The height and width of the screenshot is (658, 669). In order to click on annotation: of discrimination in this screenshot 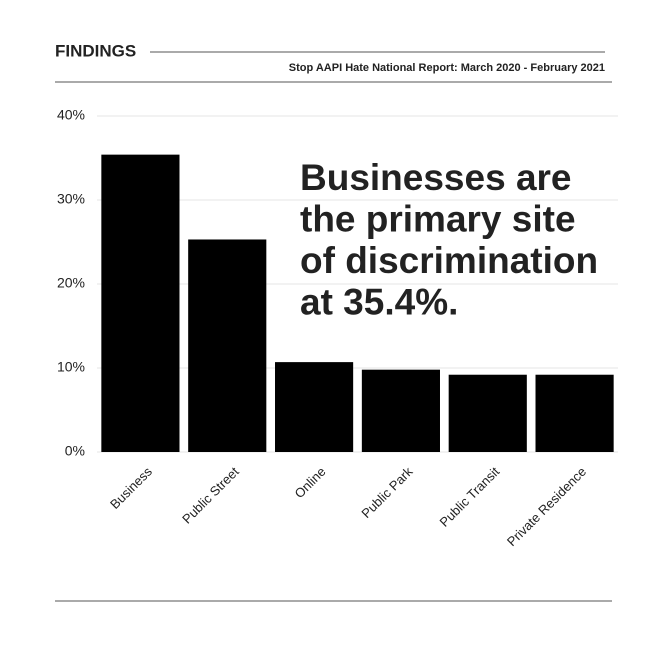, I will do `click(449, 260)`.